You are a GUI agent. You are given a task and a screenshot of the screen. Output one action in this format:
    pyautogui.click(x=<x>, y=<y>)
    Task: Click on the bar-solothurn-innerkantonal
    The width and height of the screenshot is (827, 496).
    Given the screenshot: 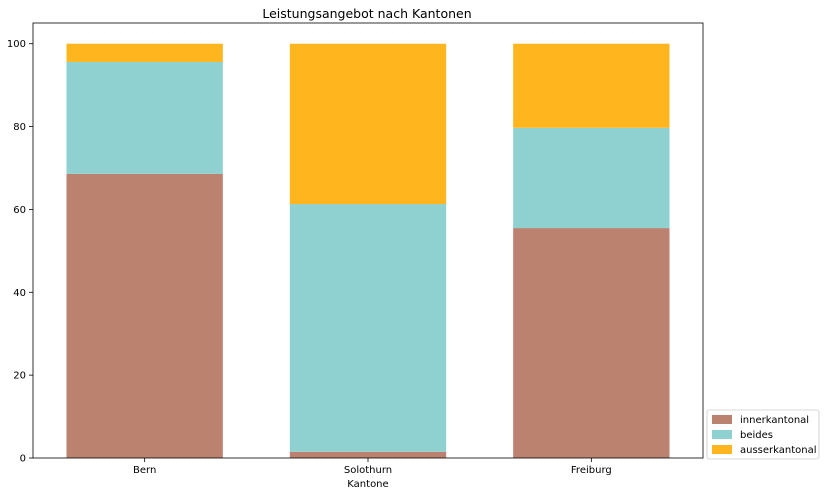 What is the action you would take?
    pyautogui.click(x=368, y=454)
    